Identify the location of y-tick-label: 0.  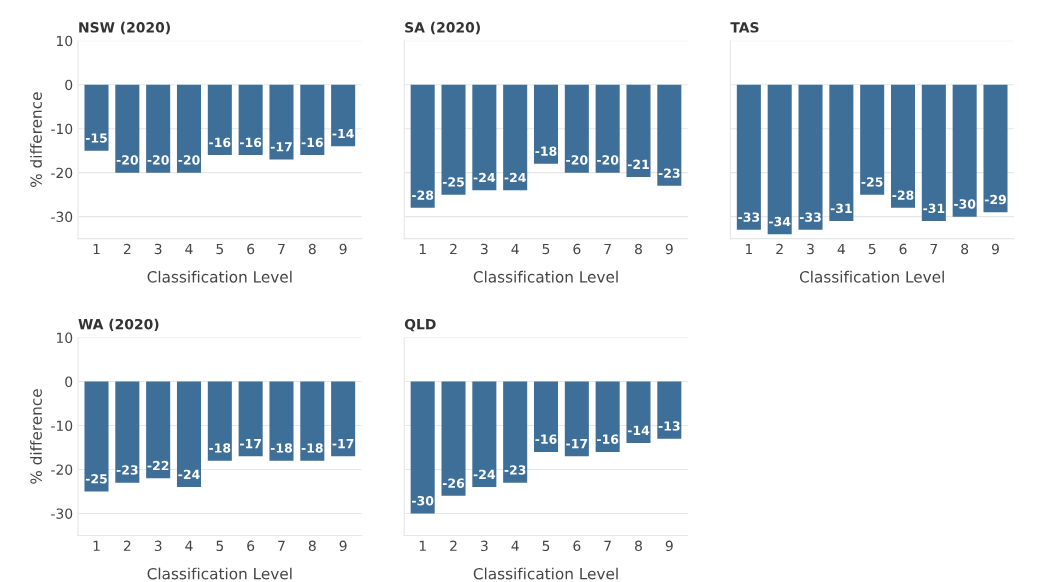
(69, 85).